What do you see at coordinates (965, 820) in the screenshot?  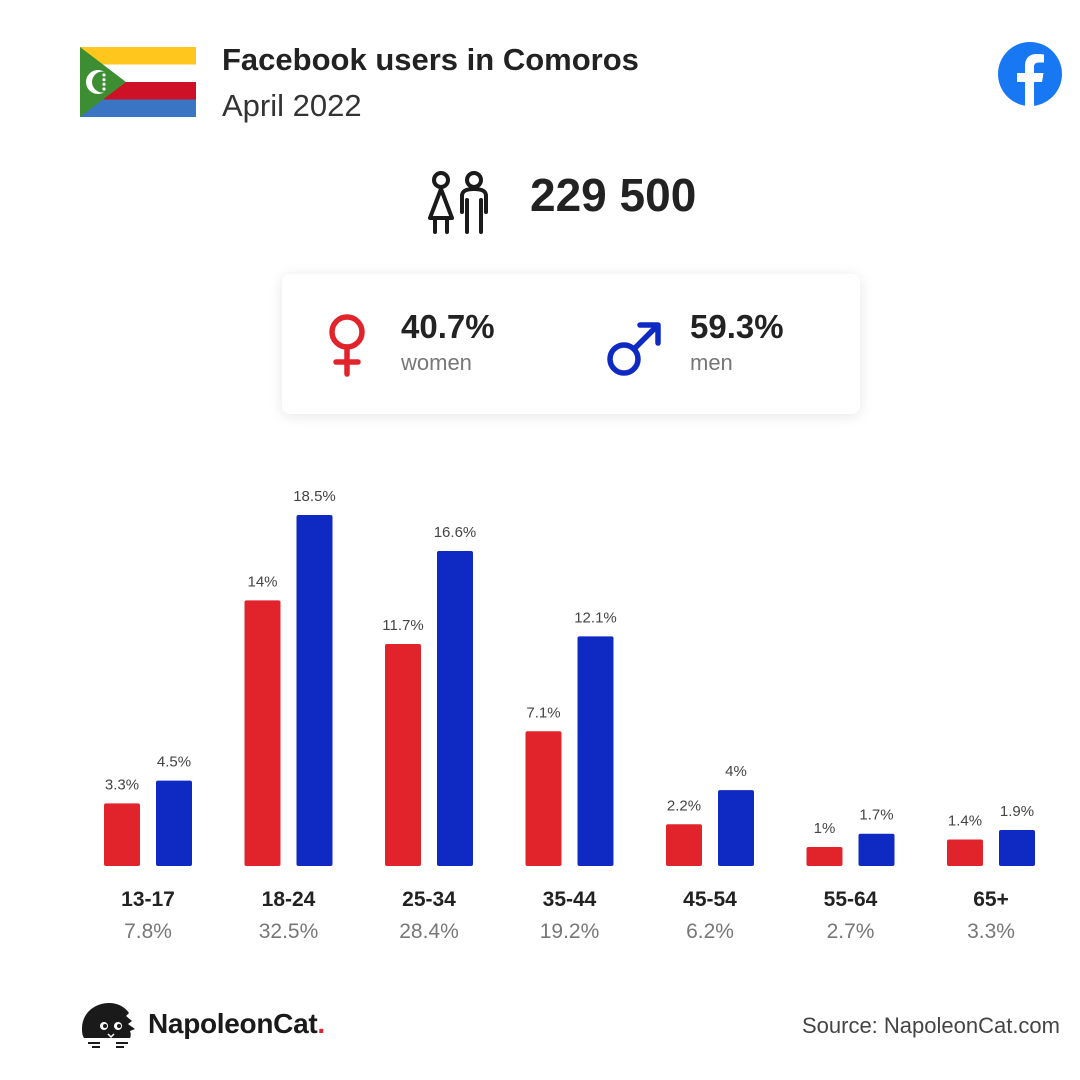 I see `data-label-women-65+: 1.4%` at bounding box center [965, 820].